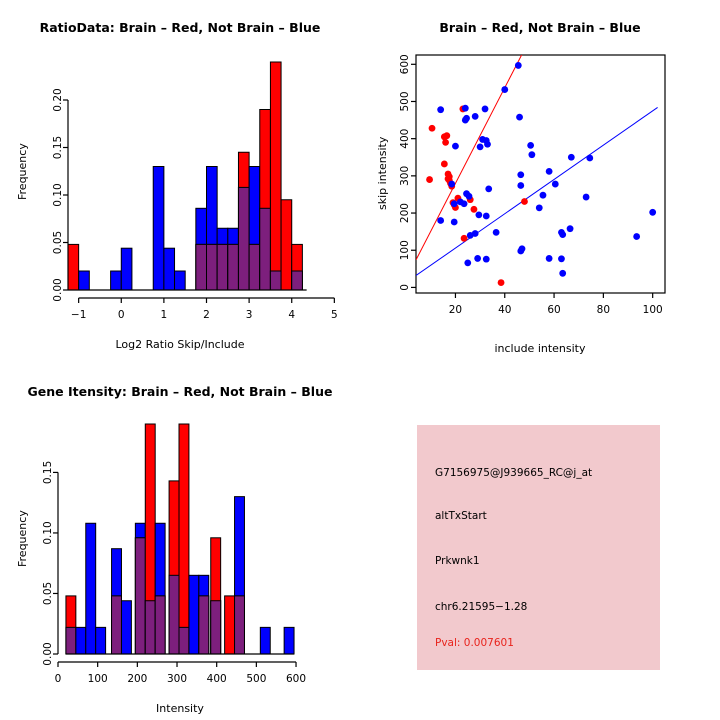  I want to click on scatter-ytick-label: 500, so click(405, 101).